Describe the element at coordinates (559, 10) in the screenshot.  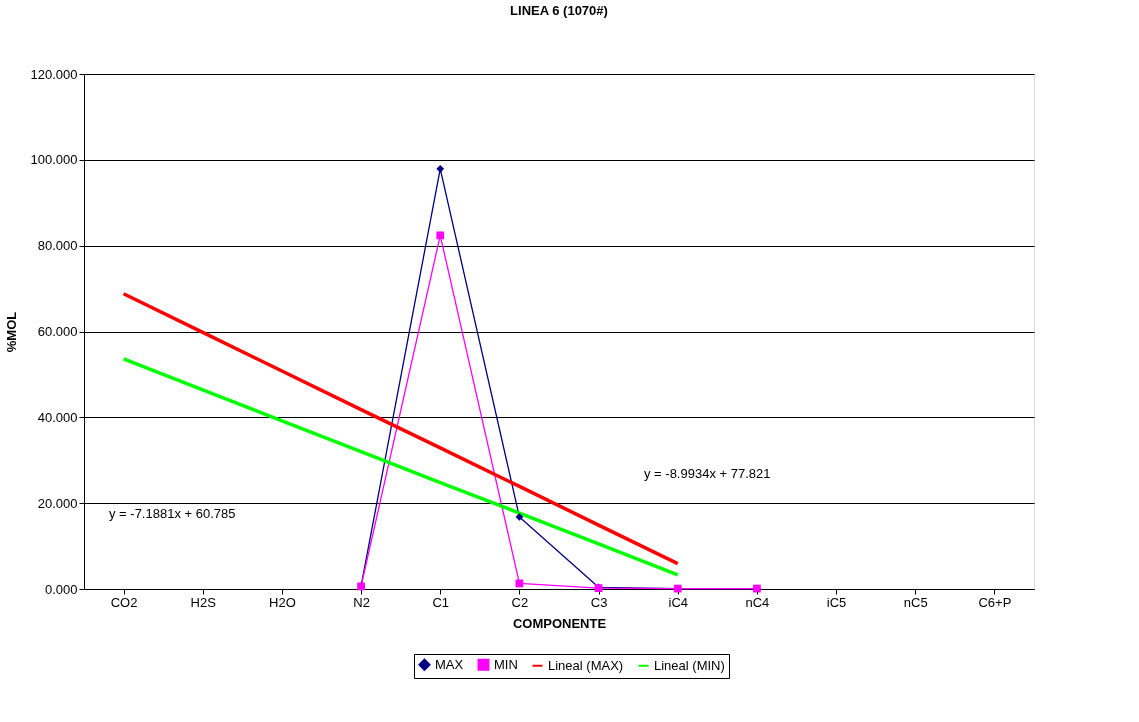
I see `chart-title: LINEA 6 (1070#)` at that location.